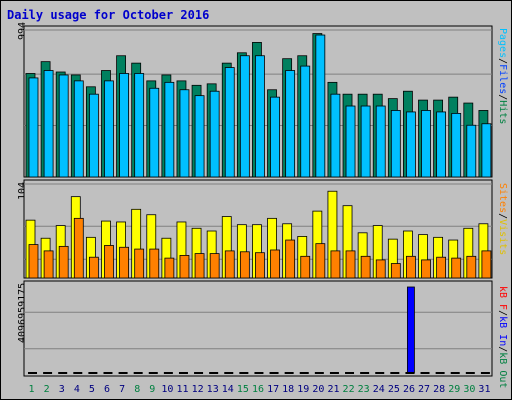 This screenshot has height=400, width=512. I want to click on x-tick-label-8: 8, so click(137, 389).